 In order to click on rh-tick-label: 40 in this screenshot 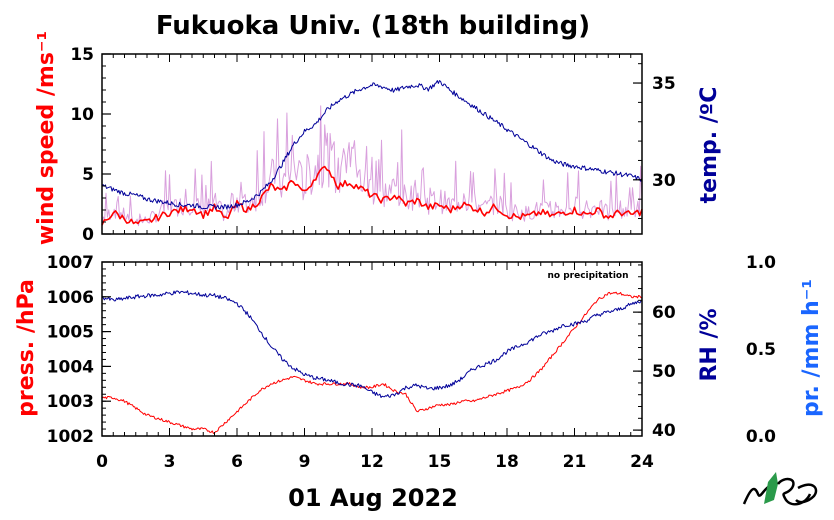, I will do `click(664, 431)`.